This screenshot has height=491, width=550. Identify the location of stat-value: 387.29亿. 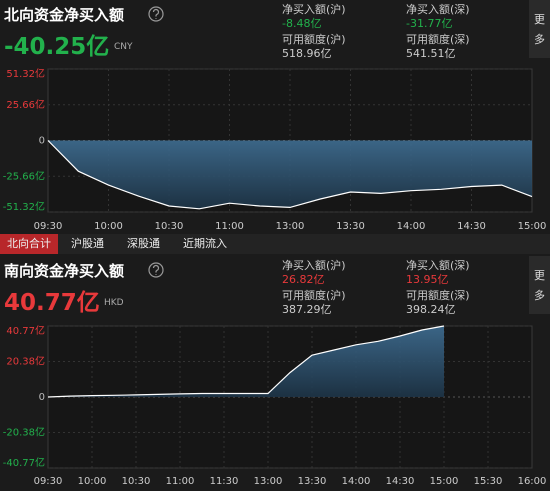
(307, 309).